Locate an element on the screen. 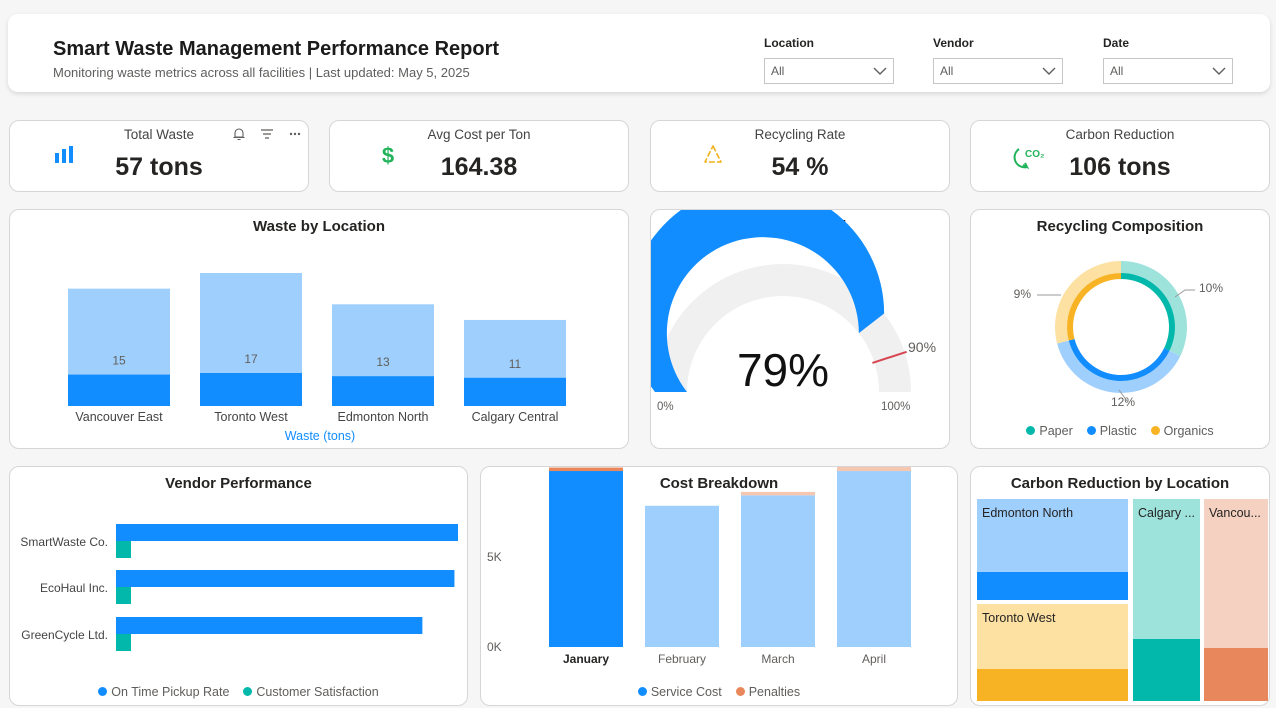 This screenshot has height=708, width=1276. legend-item-penalties: Penalties is located at coordinates (768, 692).